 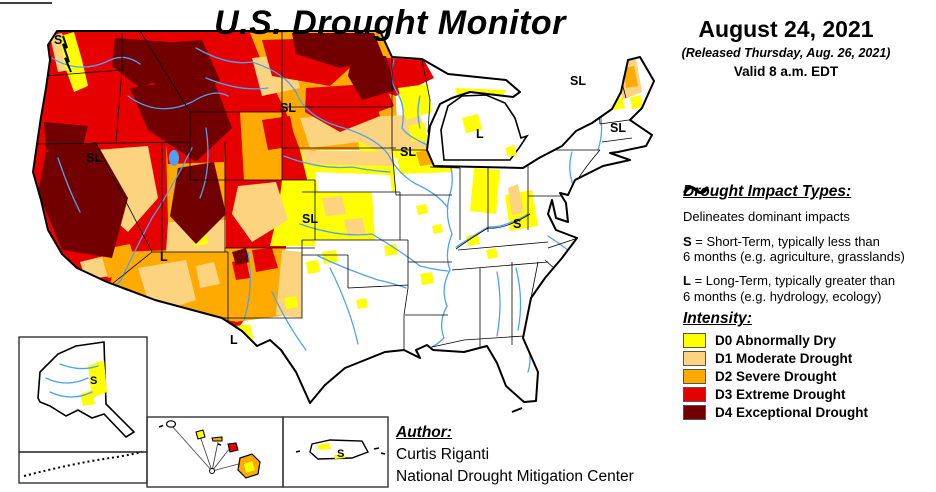 I want to click on label-south-texas: L, so click(x=234, y=340).